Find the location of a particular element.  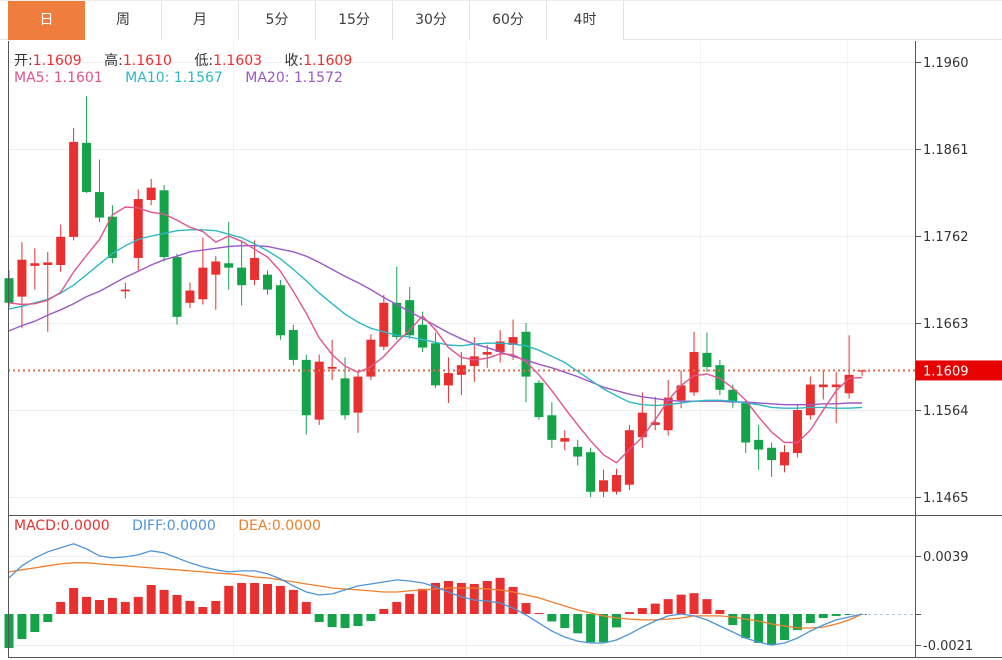

tab-15分: 15分 is located at coordinates (354, 20).